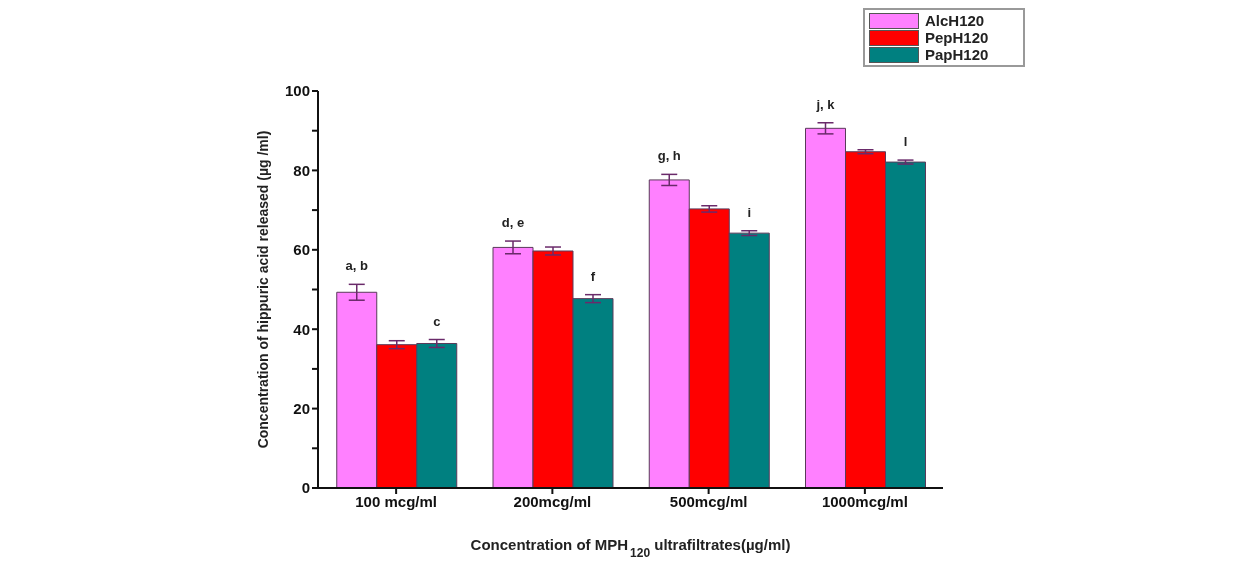 Image resolution: width=1246 pixels, height=585 pixels. What do you see at coordinates (593, 276) in the screenshot?
I see `annotation: f` at bounding box center [593, 276].